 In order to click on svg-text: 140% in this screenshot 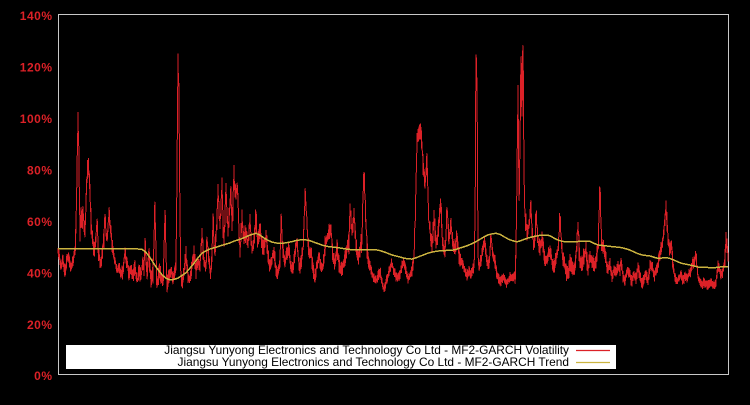, I will do `click(36, 16)`.